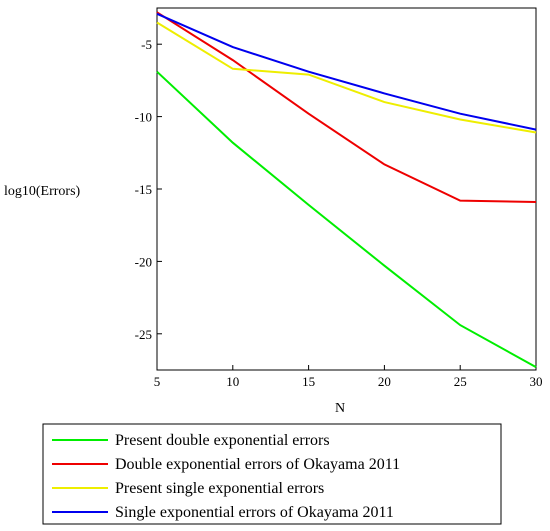 The width and height of the screenshot is (550, 531). What do you see at coordinates (308, 381) in the screenshot?
I see `x-tick-label: 15` at bounding box center [308, 381].